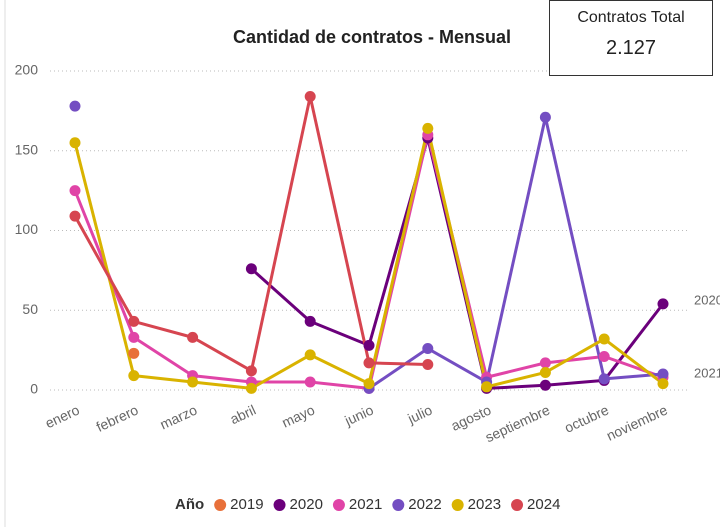  I want to click on legend-label: 2022, so click(424, 504).